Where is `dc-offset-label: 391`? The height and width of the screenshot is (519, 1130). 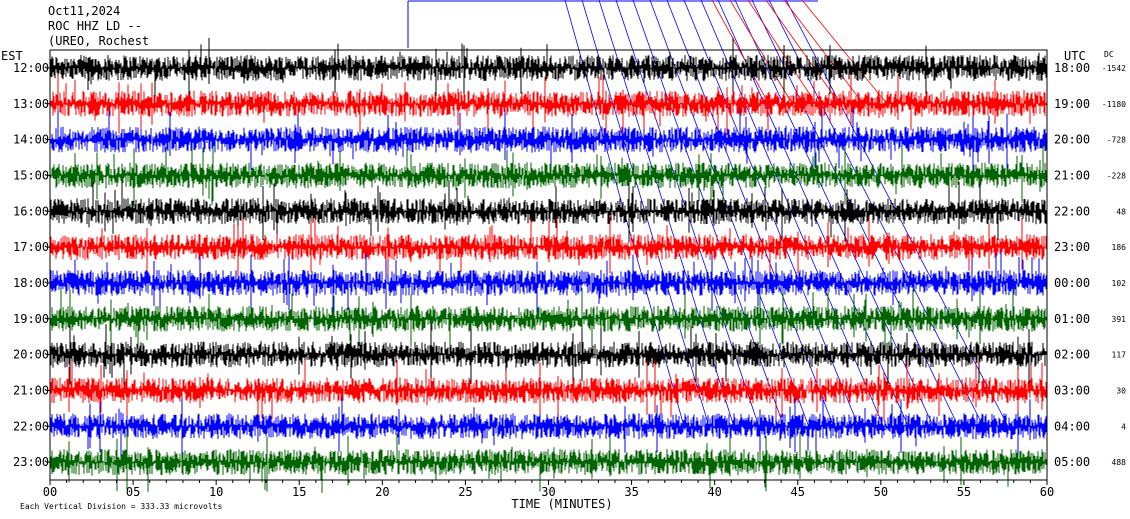
dc-offset-label: 391 is located at coordinates (1119, 319).